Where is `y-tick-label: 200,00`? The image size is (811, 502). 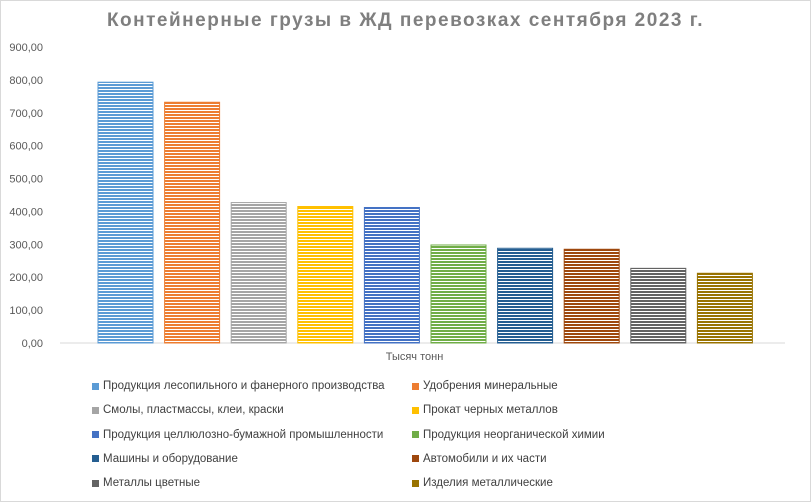
y-tick-label: 200,00 is located at coordinates (26, 278).